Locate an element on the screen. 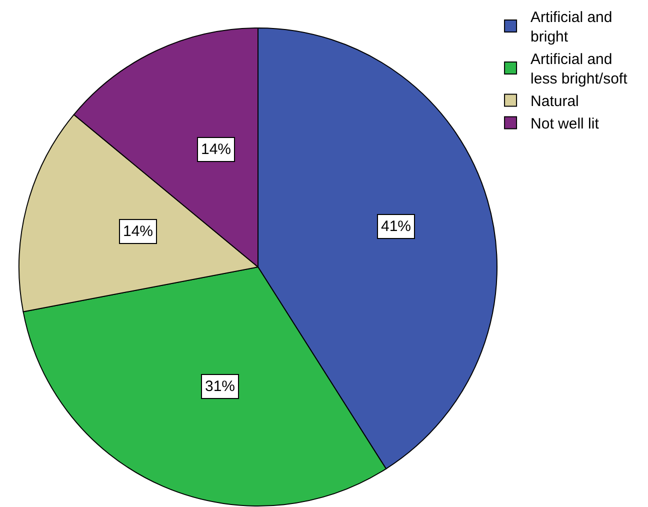  legend-label: Not well lit is located at coordinates (565, 124).